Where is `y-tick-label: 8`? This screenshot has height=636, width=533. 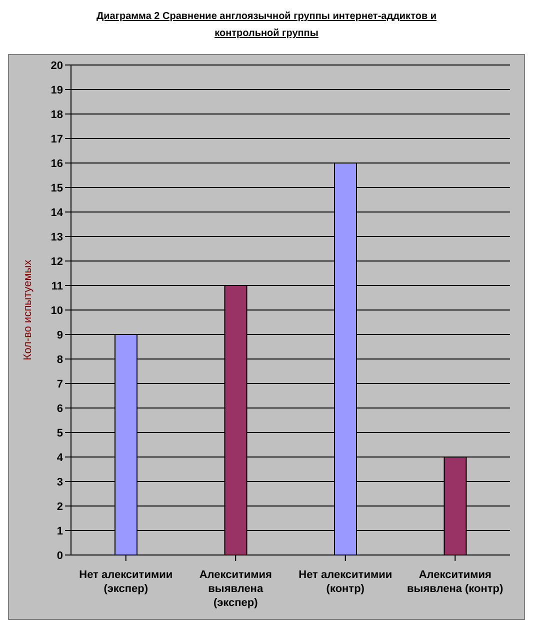 y-tick-label: 8 is located at coordinates (59, 360).